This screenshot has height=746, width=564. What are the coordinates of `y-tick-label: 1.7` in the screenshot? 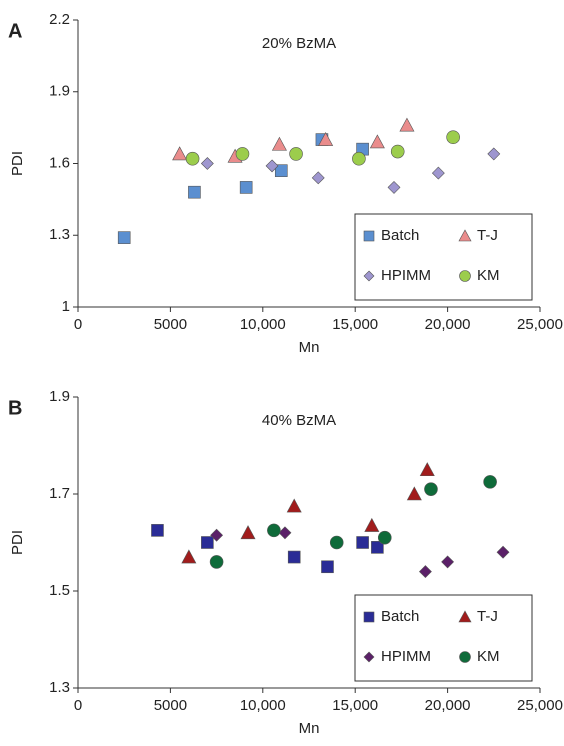 It's located at (59, 493).